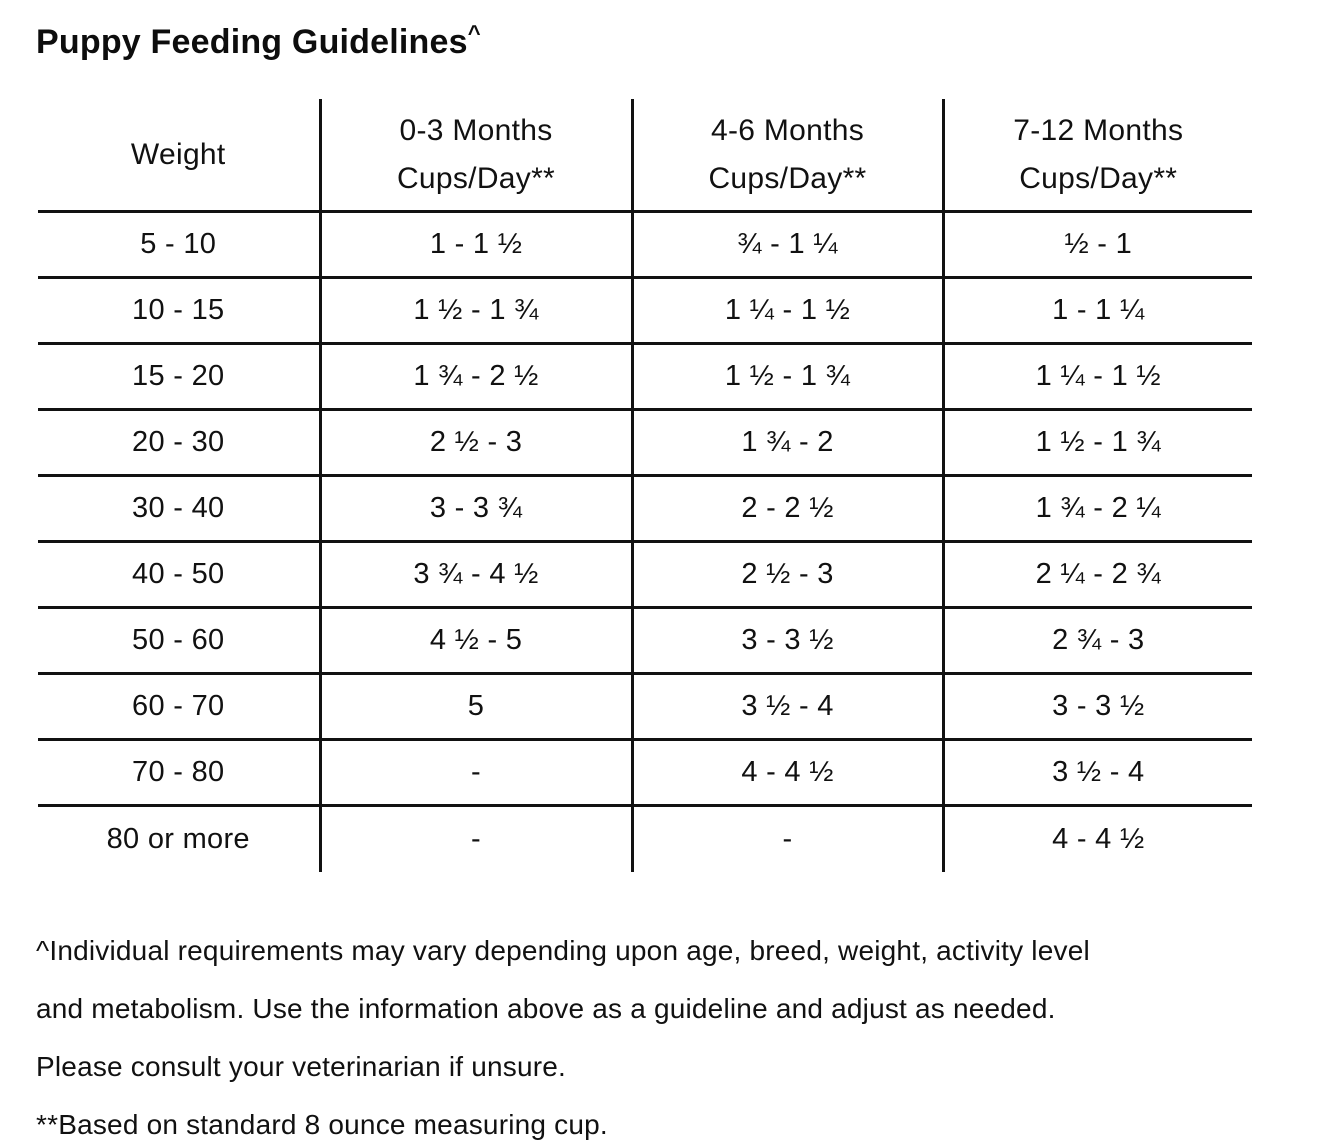  I want to click on cups-4-6-cell: 1 ¾ - 2, so click(788, 443).